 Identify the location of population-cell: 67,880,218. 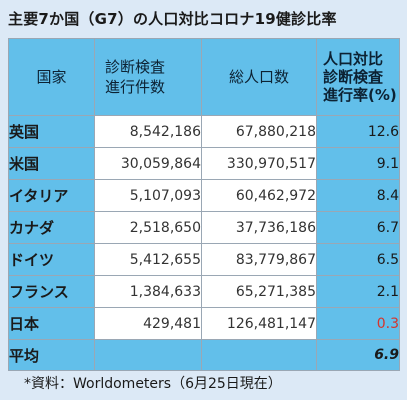
(259, 131).